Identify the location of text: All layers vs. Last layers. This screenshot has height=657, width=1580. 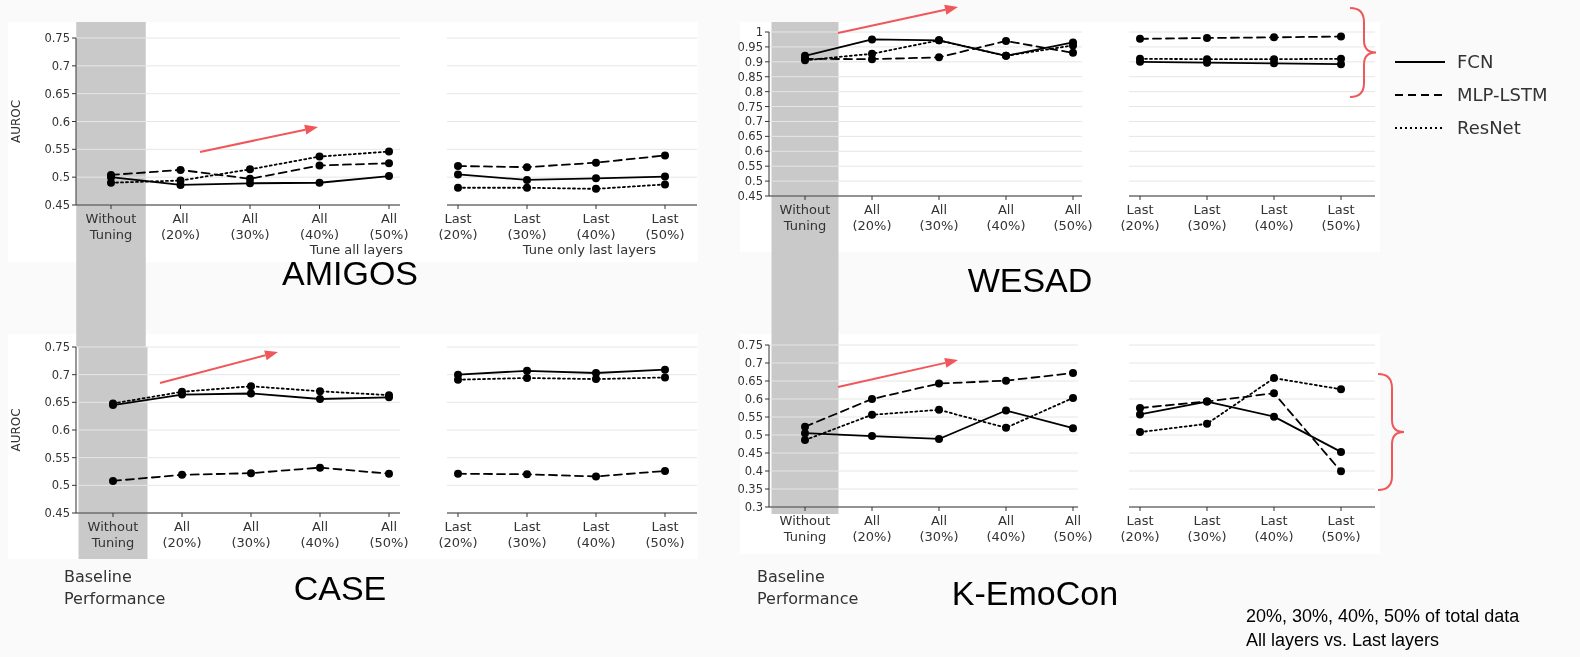
(1343, 640).